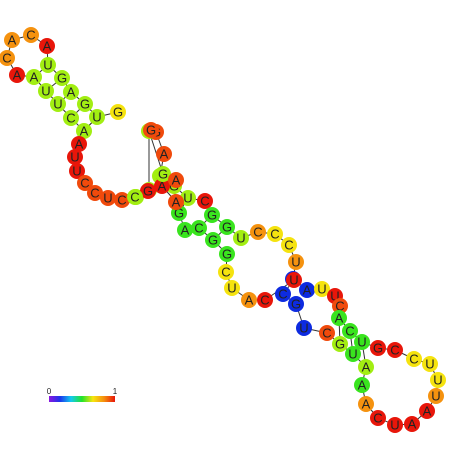 The image size is (452, 452). Describe the element at coordinates (115, 391) in the screenshot. I see `scale-max-label: 1` at that location.